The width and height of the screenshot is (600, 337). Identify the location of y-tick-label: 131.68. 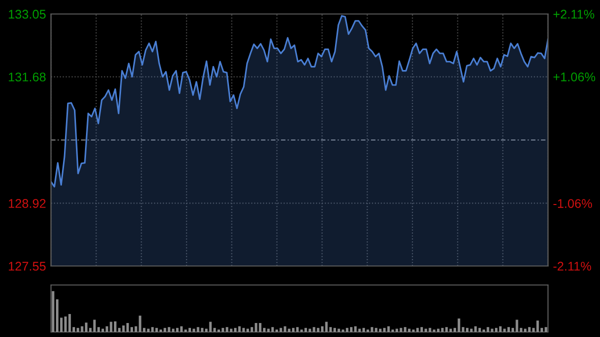
(27, 77).